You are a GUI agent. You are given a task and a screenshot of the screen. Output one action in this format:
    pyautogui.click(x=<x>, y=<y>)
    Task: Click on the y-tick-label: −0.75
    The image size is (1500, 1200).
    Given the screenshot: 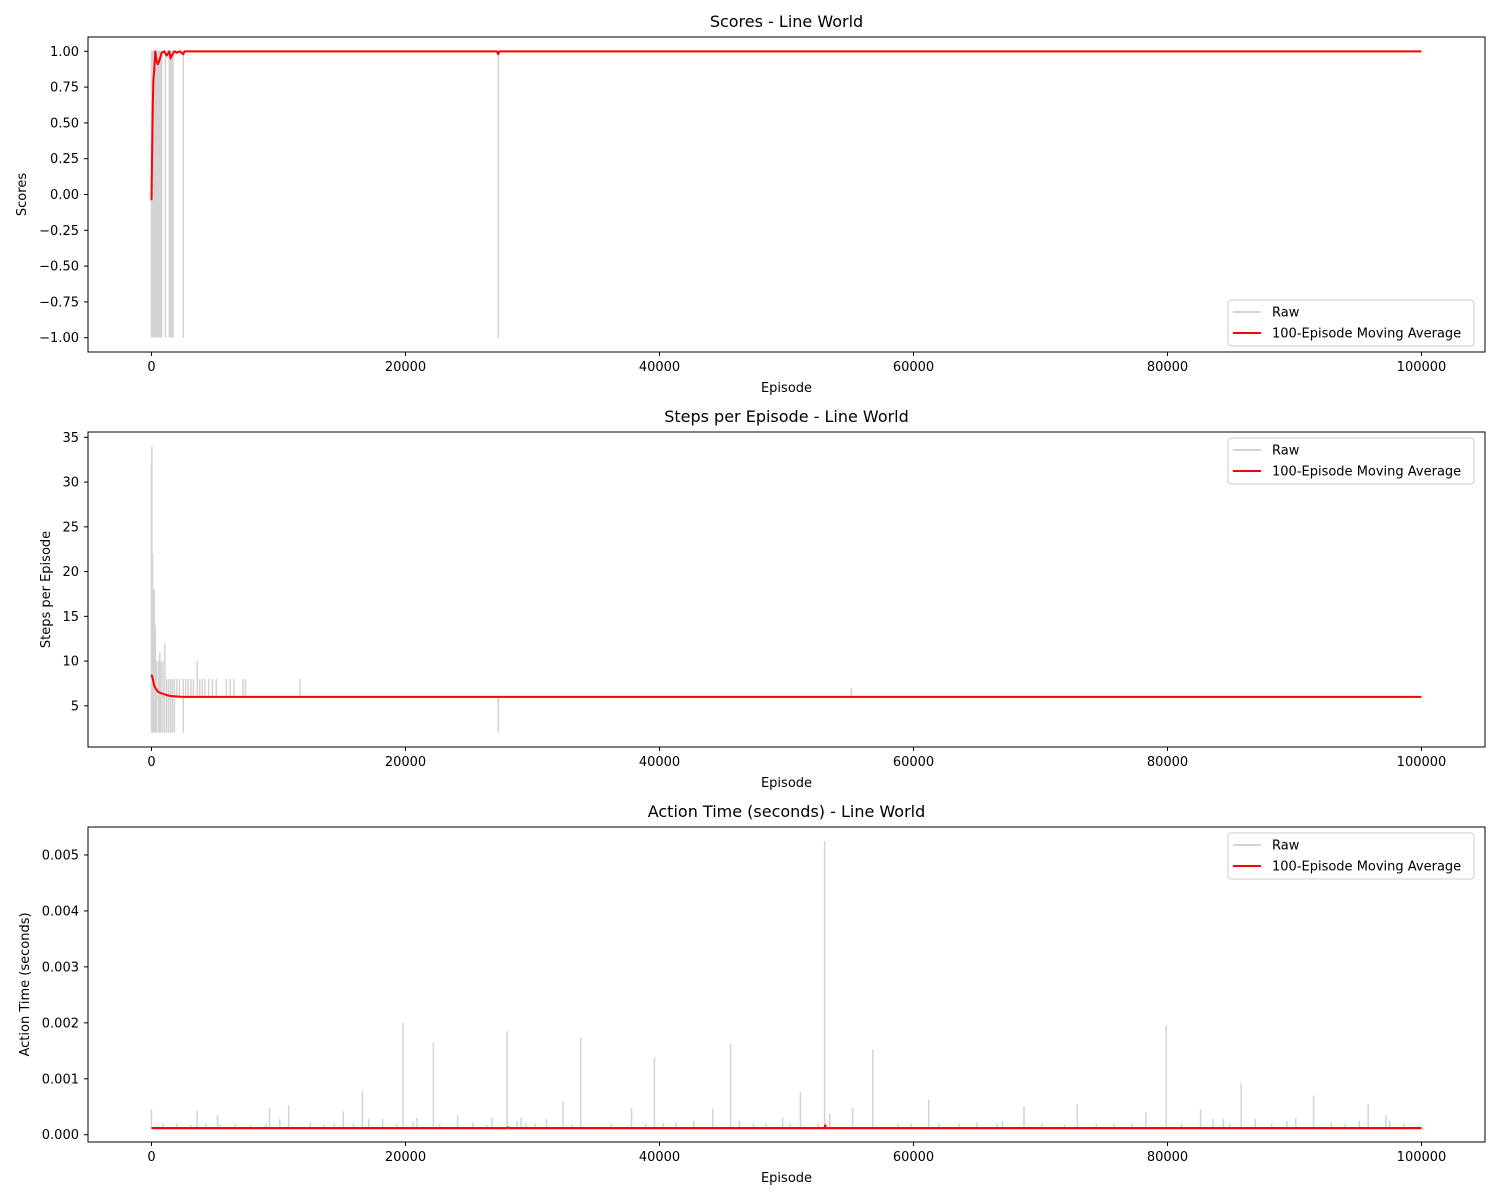 What is the action you would take?
    pyautogui.click(x=59, y=302)
    